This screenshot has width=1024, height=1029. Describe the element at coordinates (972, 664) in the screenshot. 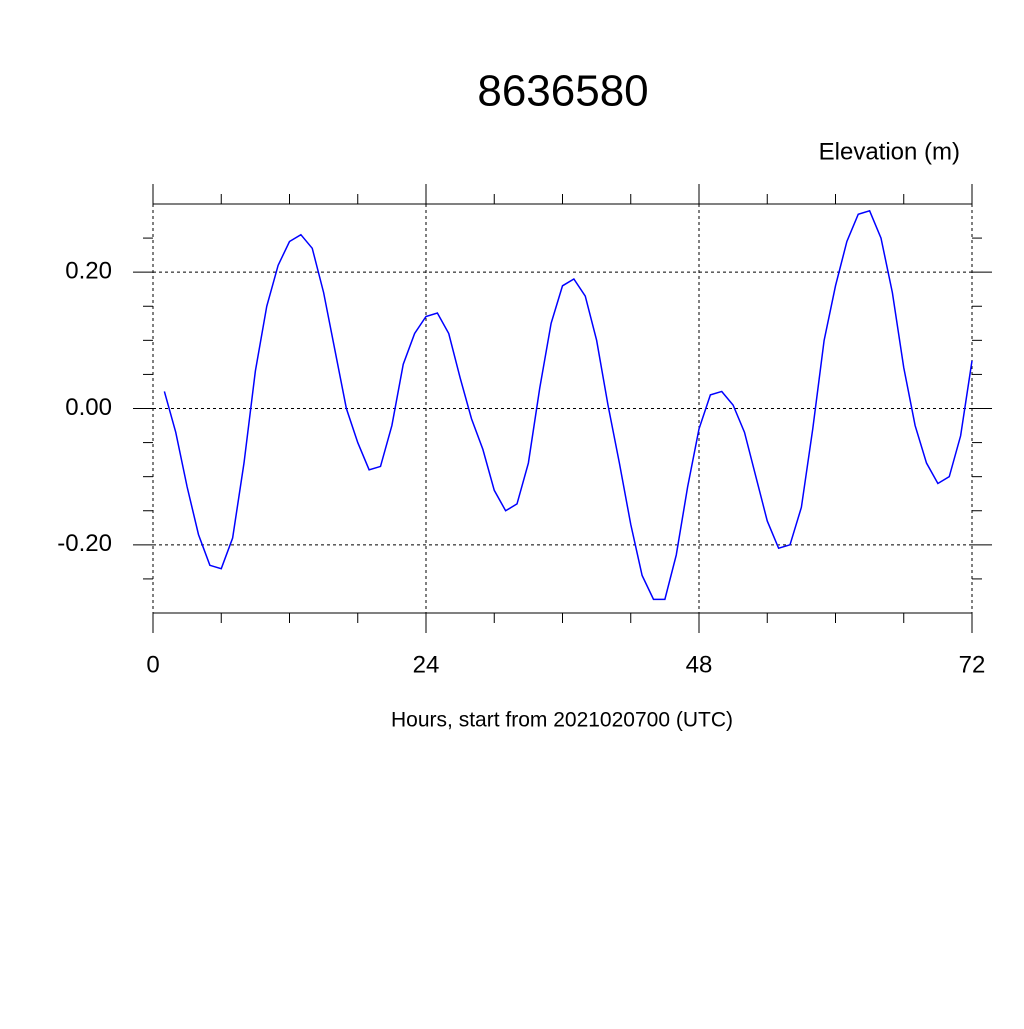

I see `x-tick-label: 72` at that location.